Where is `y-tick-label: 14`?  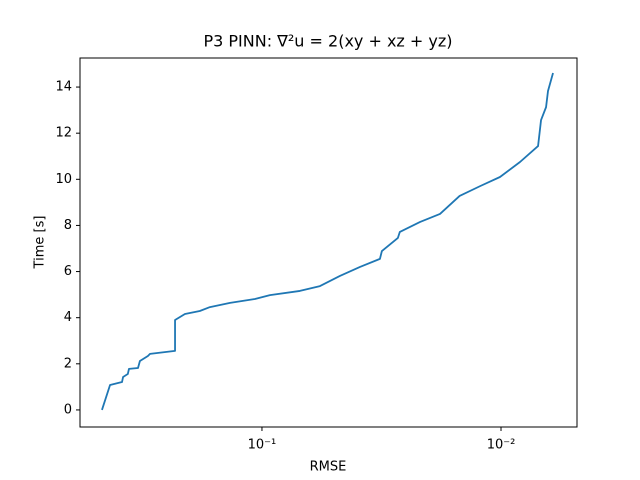 y-tick-label: 14 is located at coordinates (63, 87).